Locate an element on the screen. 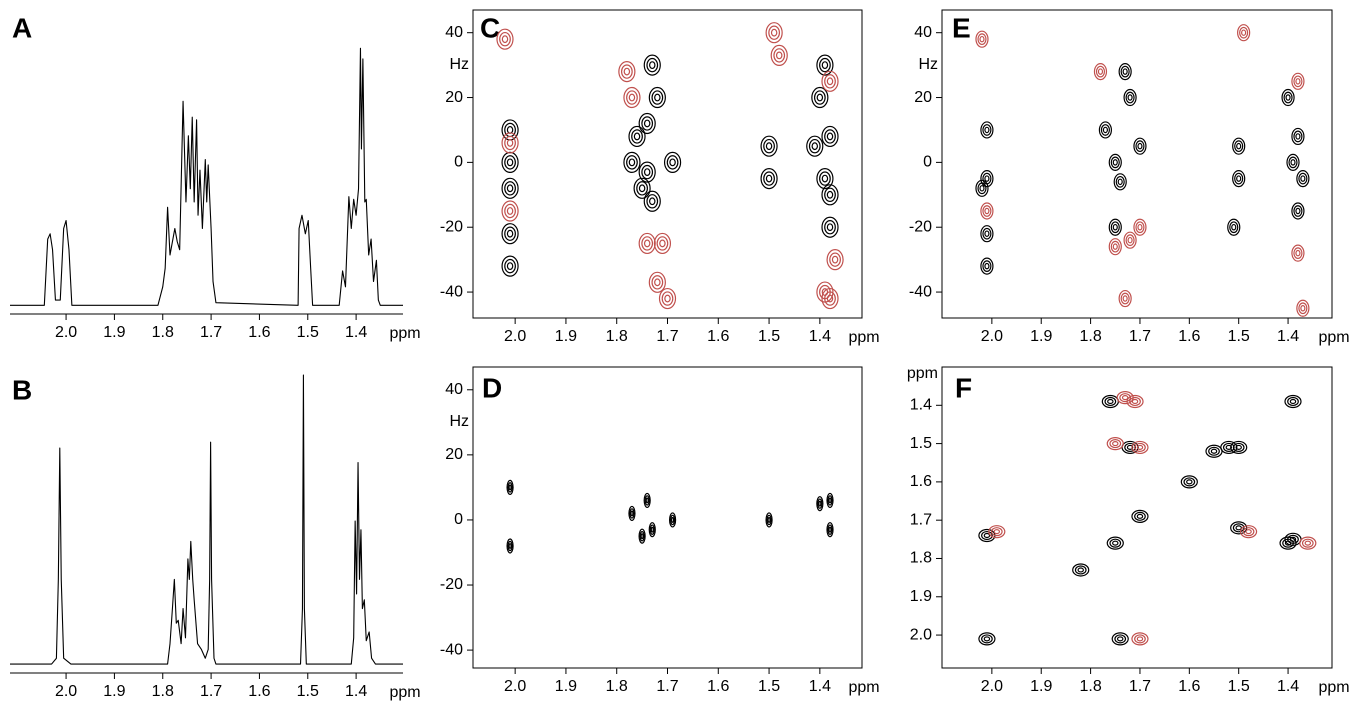 Image resolution: width=1356 pixels, height=701 pixels. x-tick-label: 1.4 is located at coordinates (820, 686).